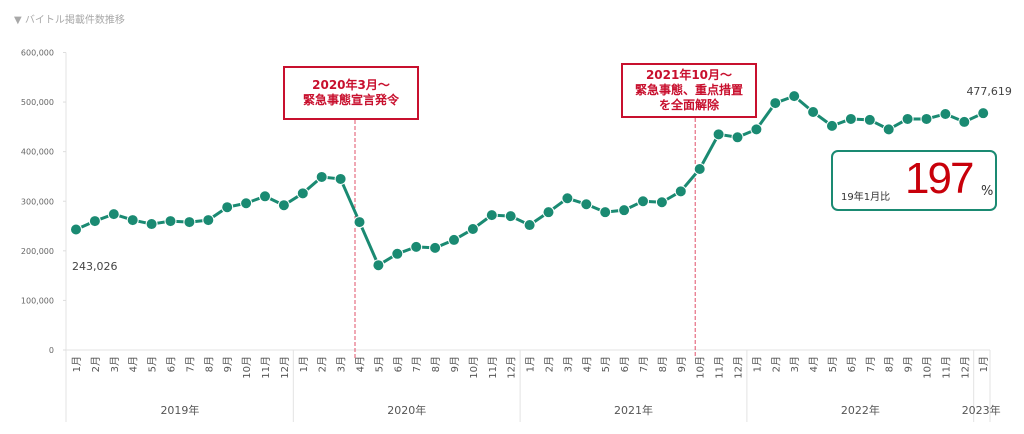 The width and height of the screenshot is (1024, 434). Describe the element at coordinates (989, 91) in the screenshot. I see `data-label-last: 477,619` at that location.